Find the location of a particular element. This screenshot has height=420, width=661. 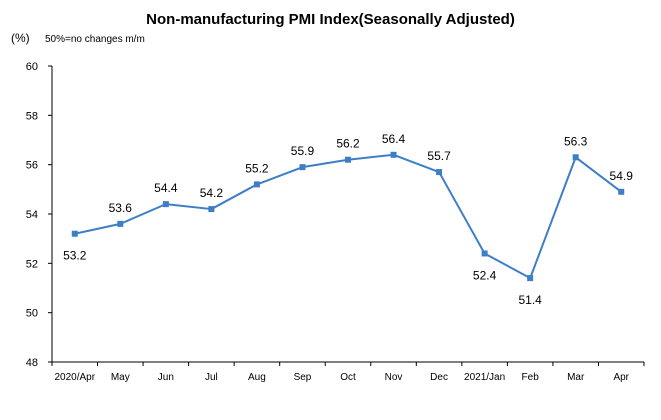

y-tick-label: 54 is located at coordinates (32, 215).